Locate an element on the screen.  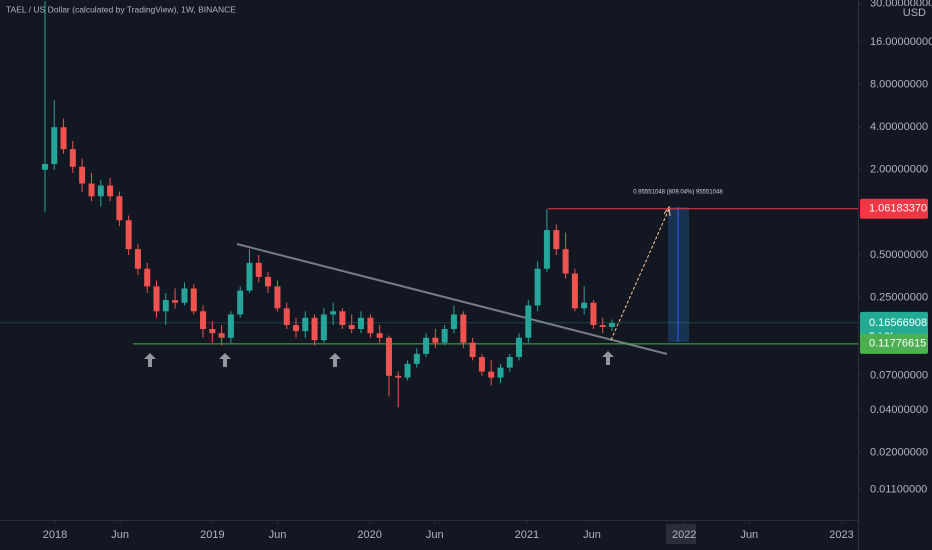
y-tick-label: 0.25000000 is located at coordinates (899, 297).